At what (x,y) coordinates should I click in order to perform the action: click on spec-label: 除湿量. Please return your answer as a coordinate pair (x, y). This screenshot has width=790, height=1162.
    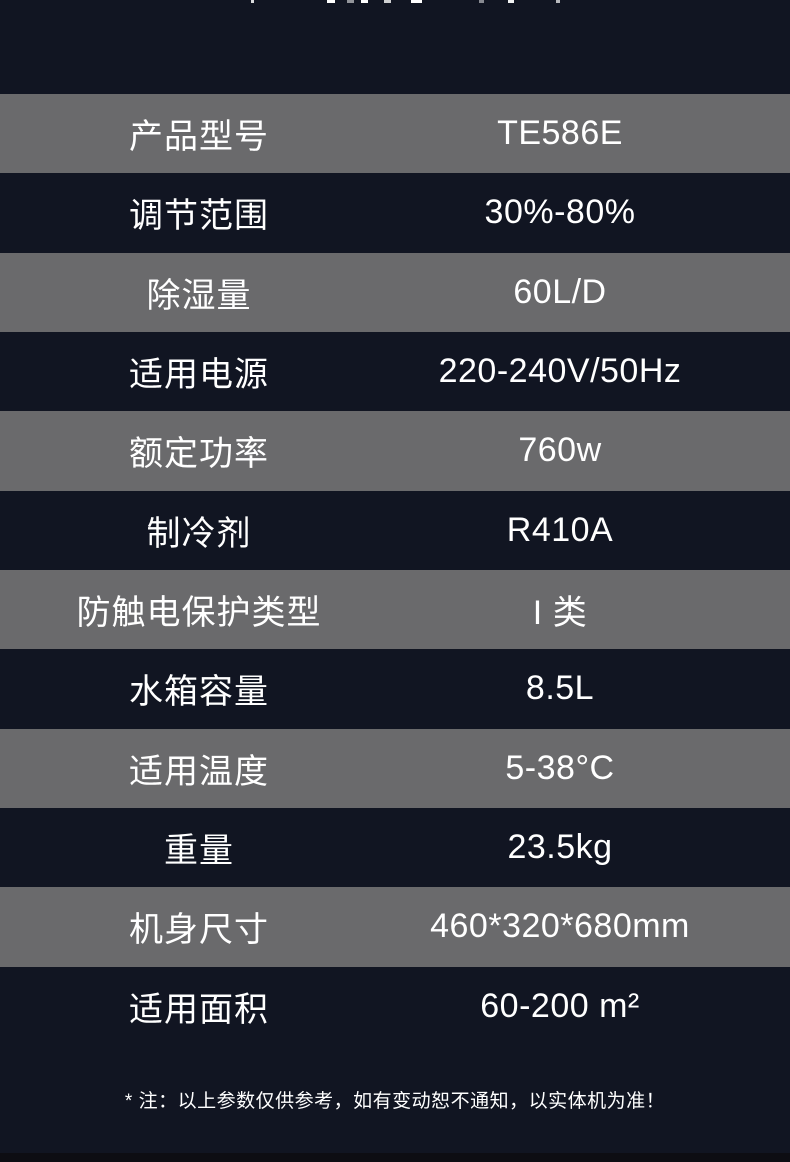
    Looking at the image, I should click on (199, 295).